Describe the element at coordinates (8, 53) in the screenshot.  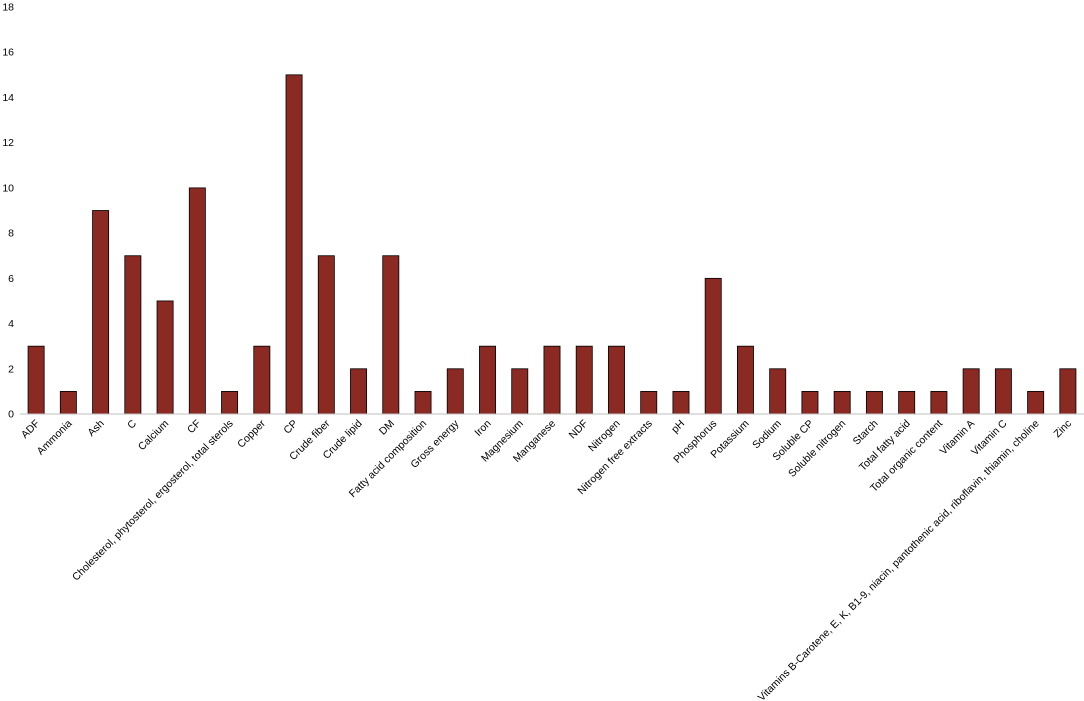
I see `y-tick-label: 16` at that location.